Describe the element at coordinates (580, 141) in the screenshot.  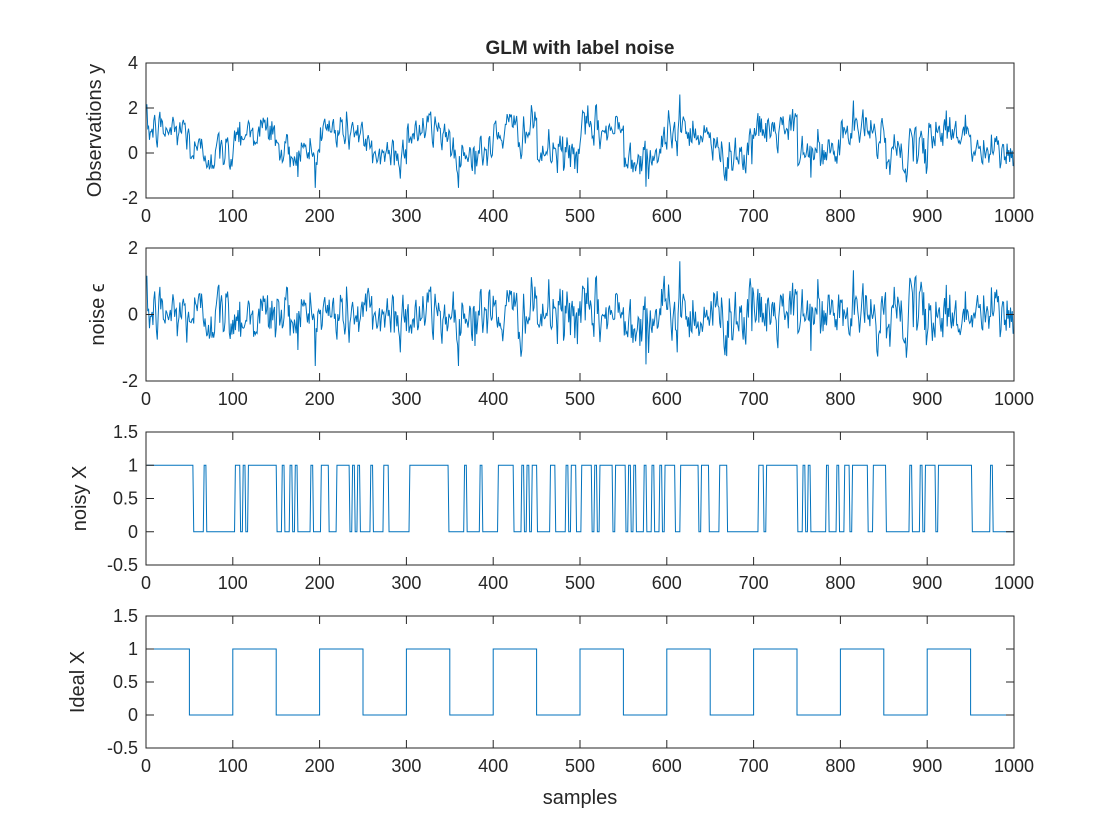
I see `series-line-y` at that location.